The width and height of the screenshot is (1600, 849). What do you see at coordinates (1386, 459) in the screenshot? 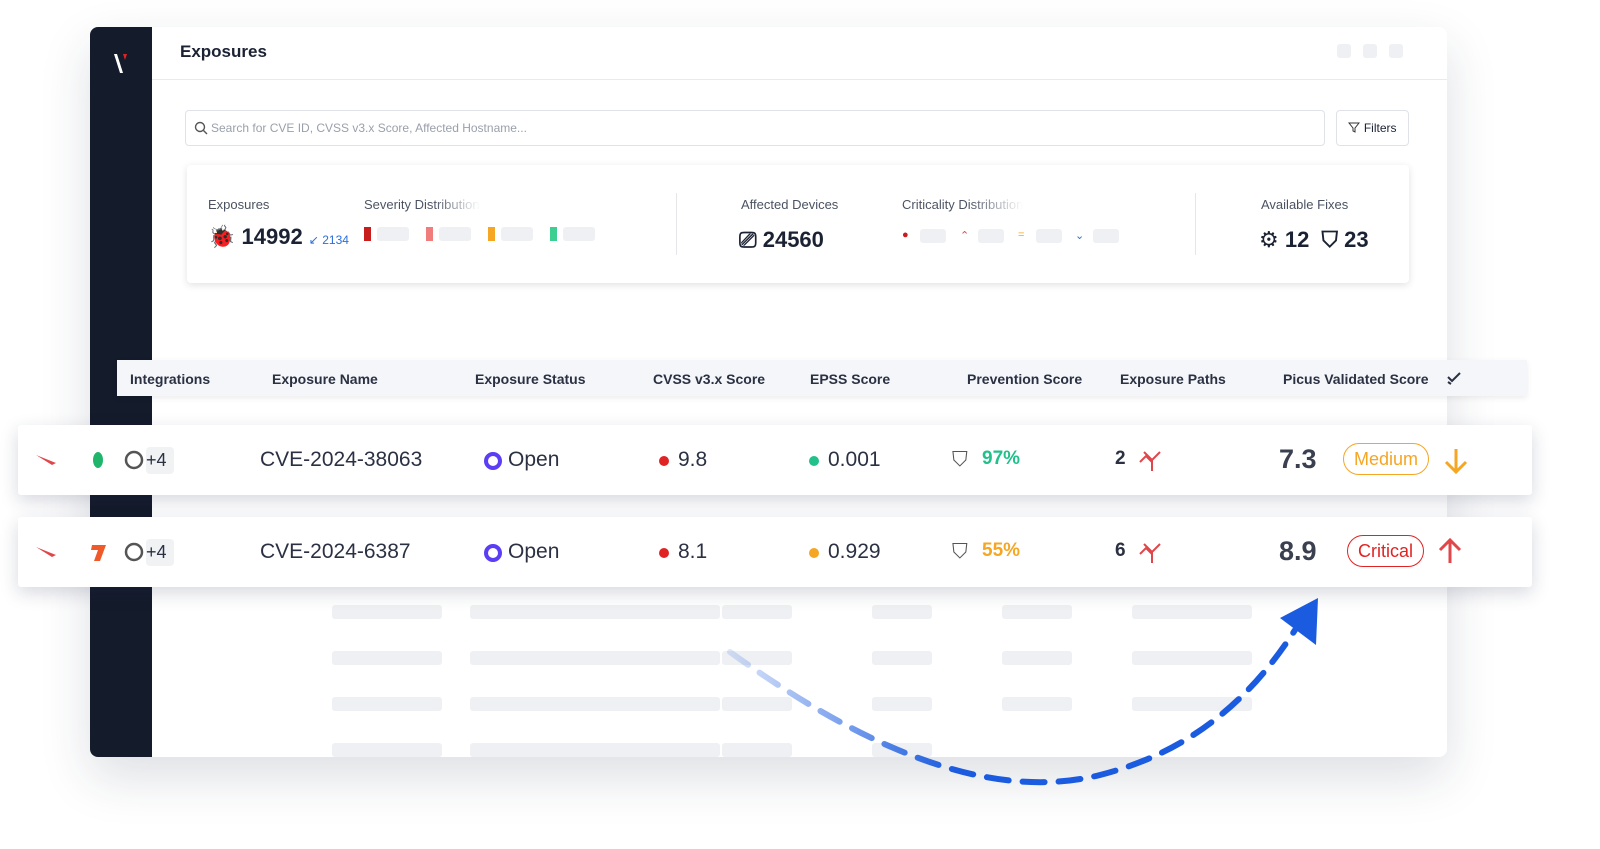
I see `severity-pill: Medium` at bounding box center [1386, 459].